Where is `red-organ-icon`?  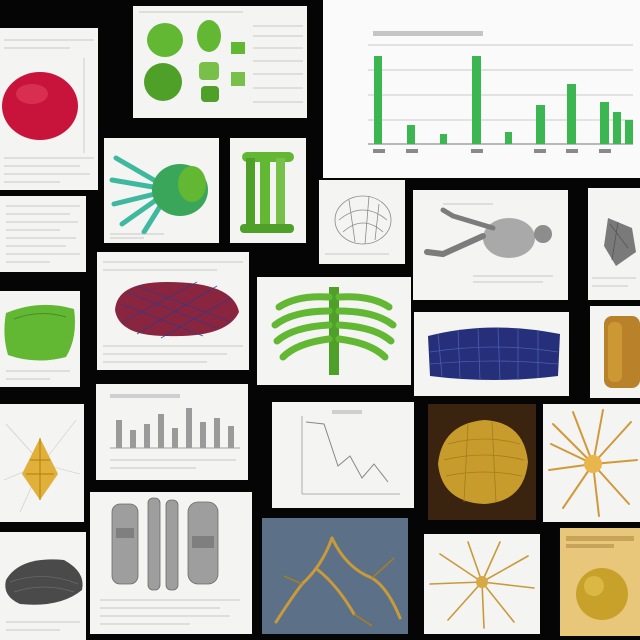 red-organ-icon is located at coordinates (48, 111).